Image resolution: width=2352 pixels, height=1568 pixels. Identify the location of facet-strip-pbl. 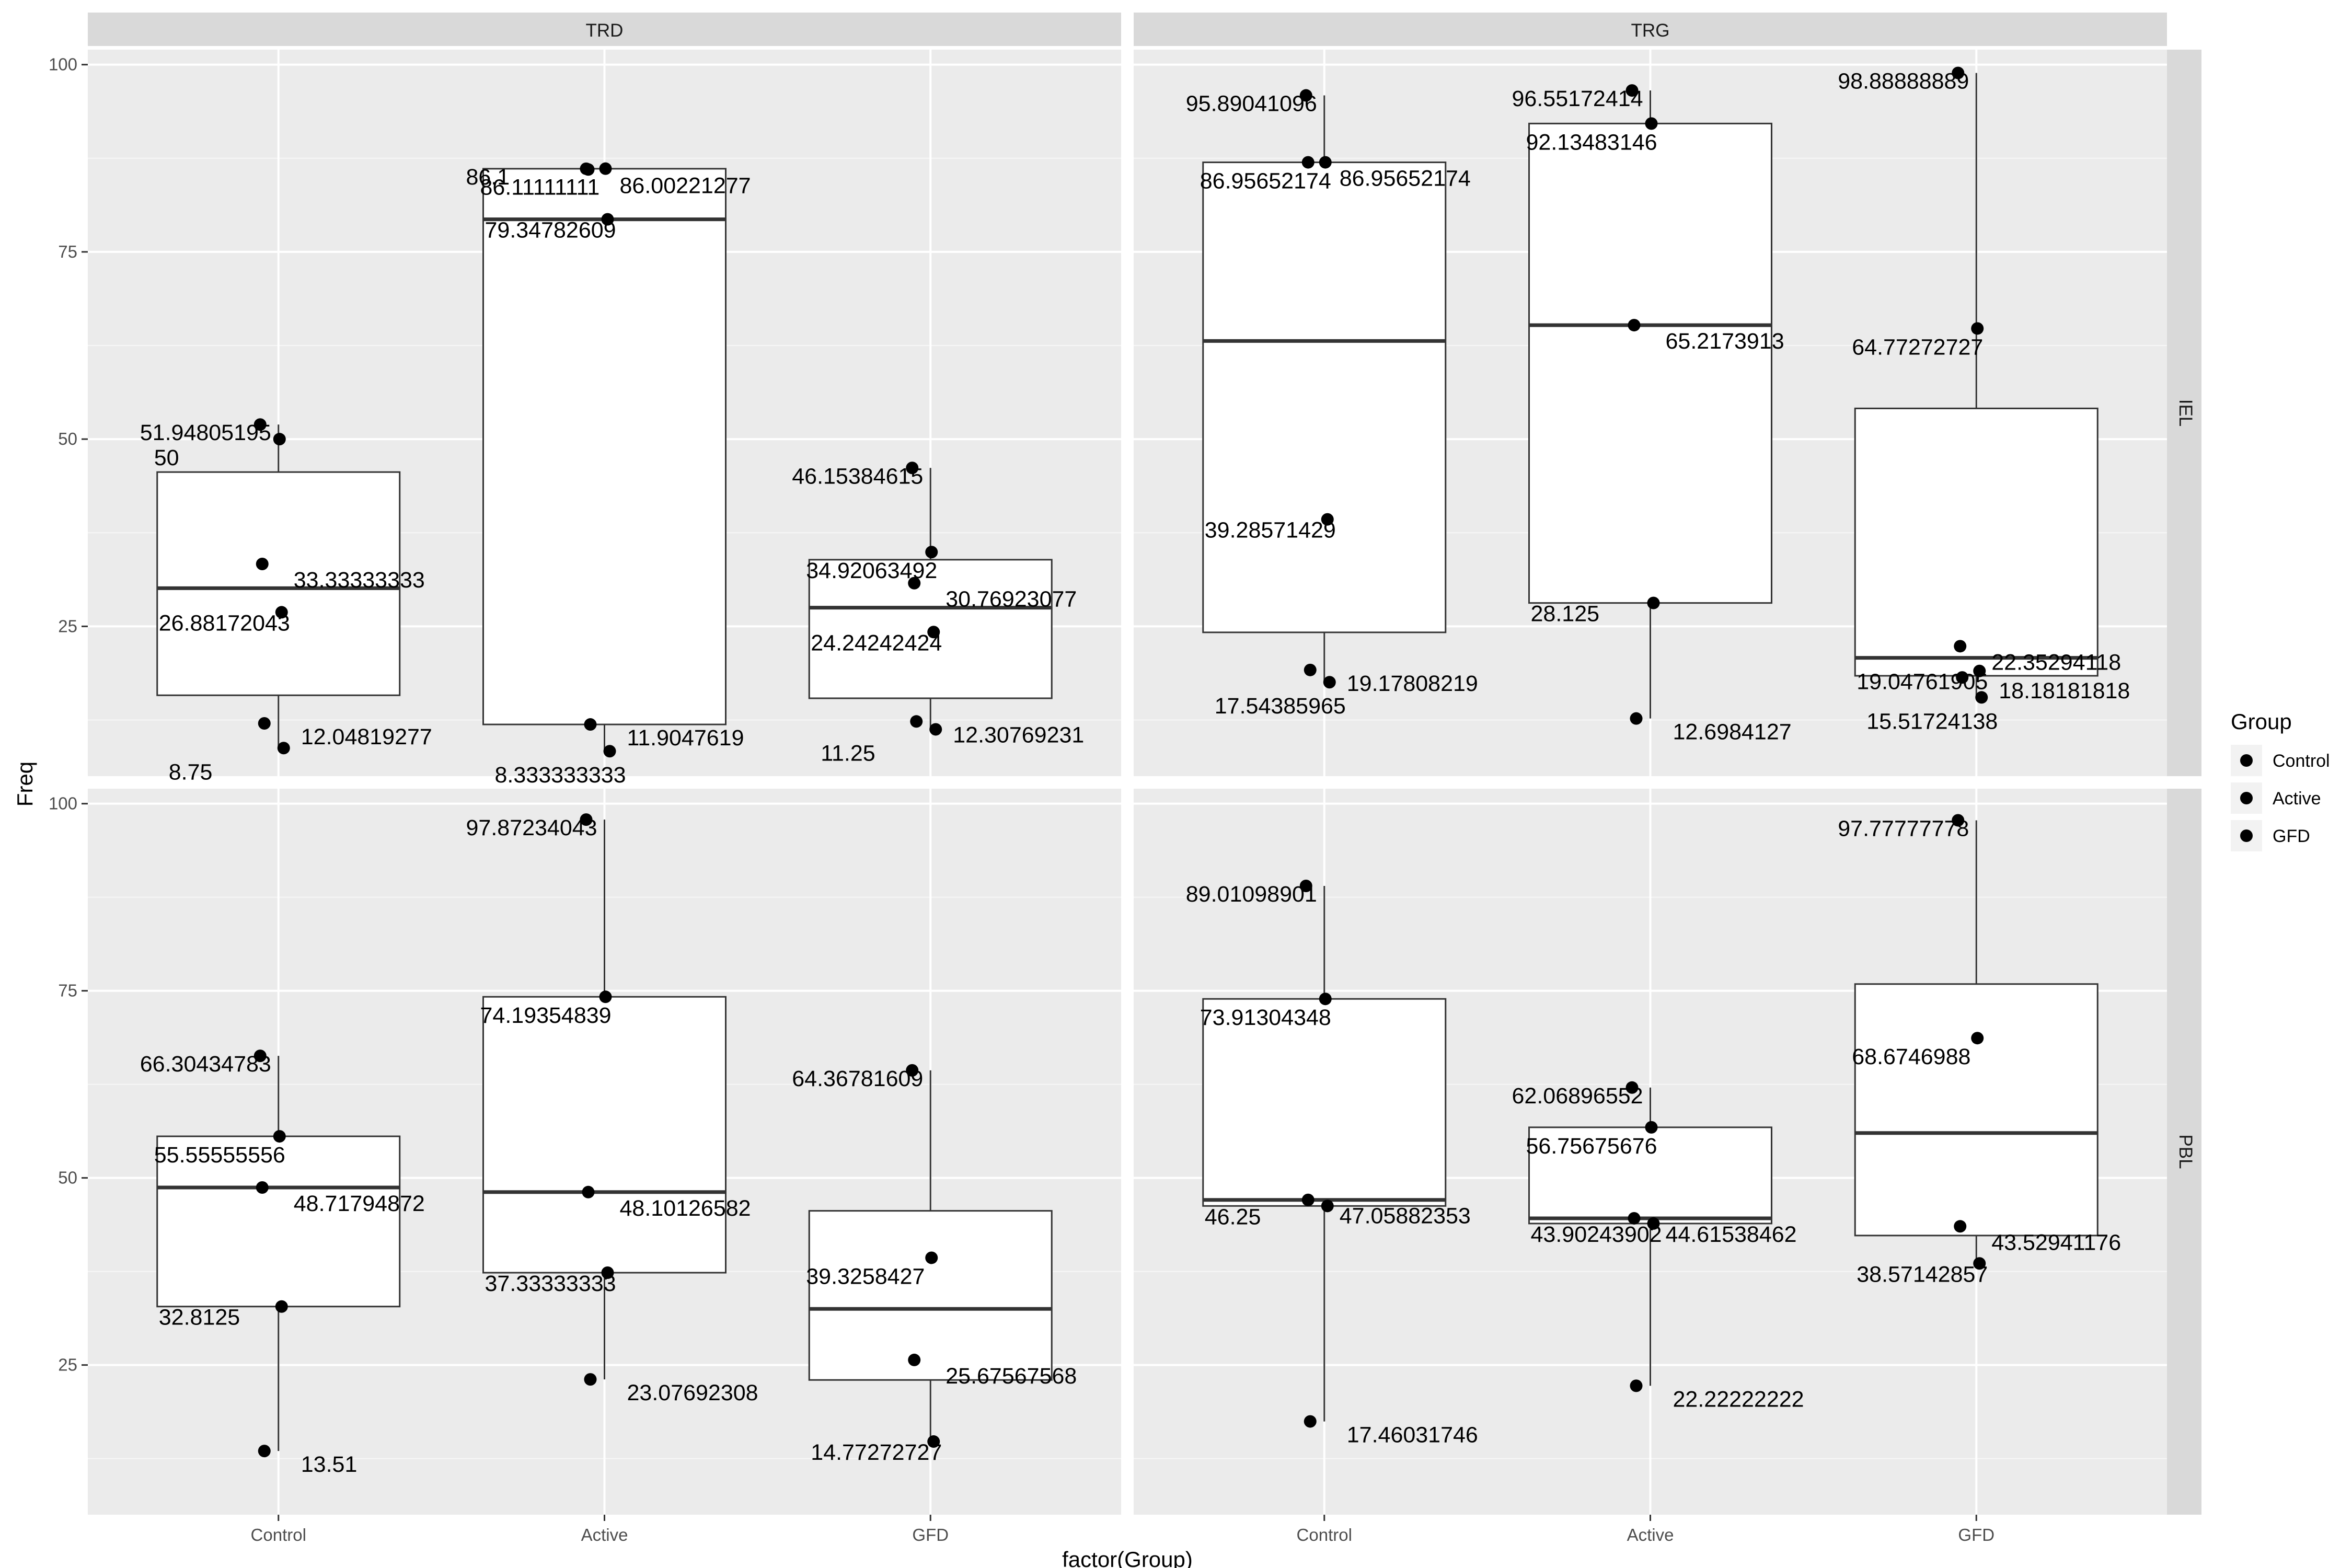
(2184, 1152).